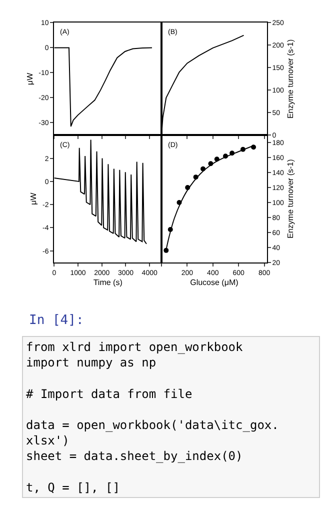 This screenshot has height=512, width=326. Describe the element at coordinates (214, 282) in the screenshot. I see `x-axis-title: Glucose (μM)` at that location.